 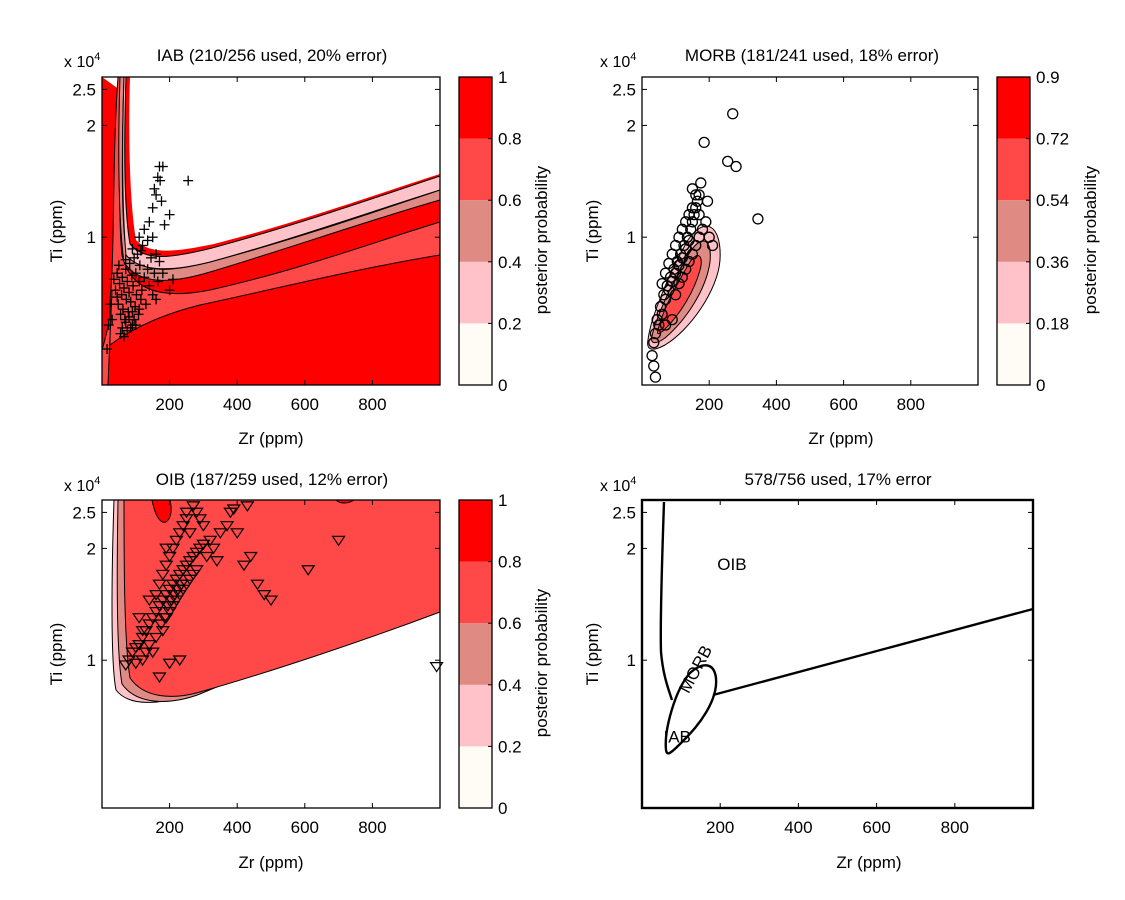 What do you see at coordinates (1013, 231) in the screenshot?
I see `colorbar-frame` at bounding box center [1013, 231].